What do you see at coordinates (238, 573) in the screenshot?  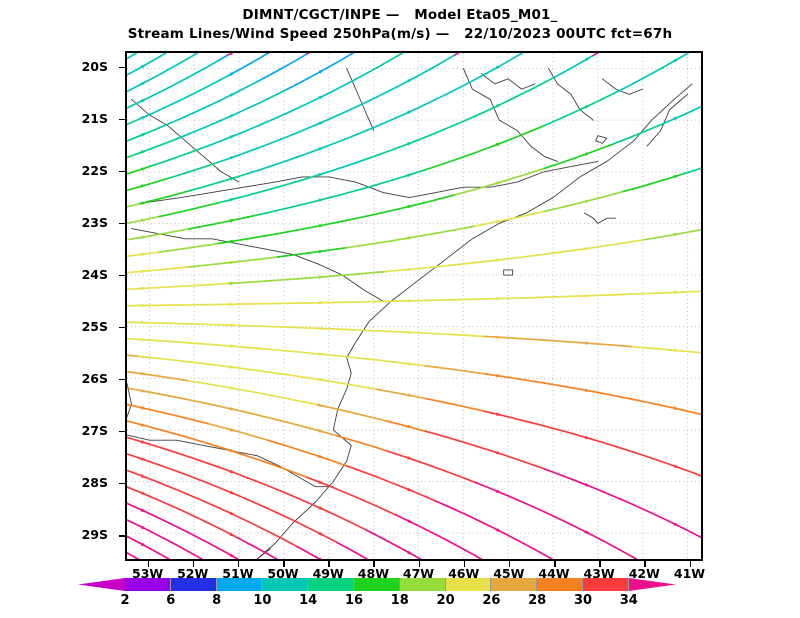 I see `xtick-label: 51W` at bounding box center [238, 573].